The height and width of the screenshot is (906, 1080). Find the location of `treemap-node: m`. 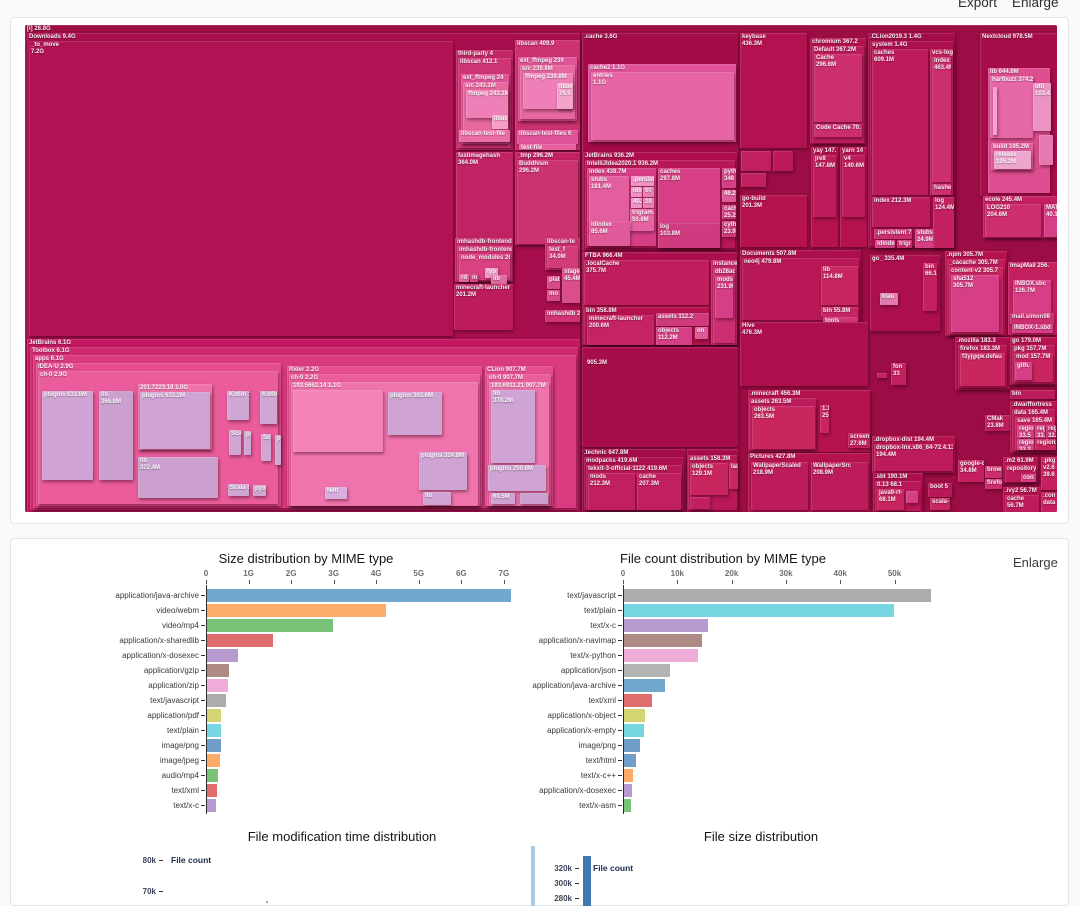

treemap-node: m is located at coordinates (474, 278).